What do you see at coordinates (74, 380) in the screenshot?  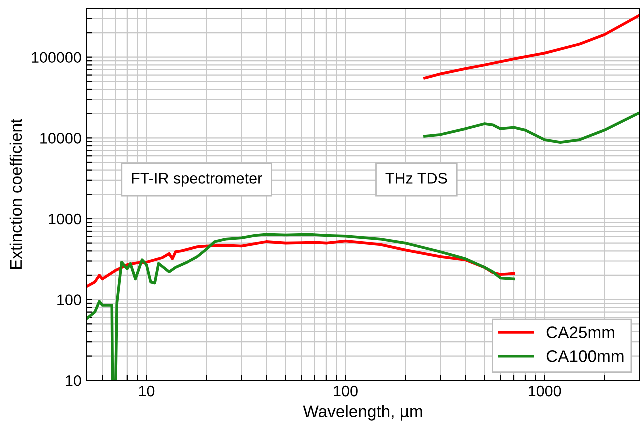 I see `y-tick-label: 10` at bounding box center [74, 380].